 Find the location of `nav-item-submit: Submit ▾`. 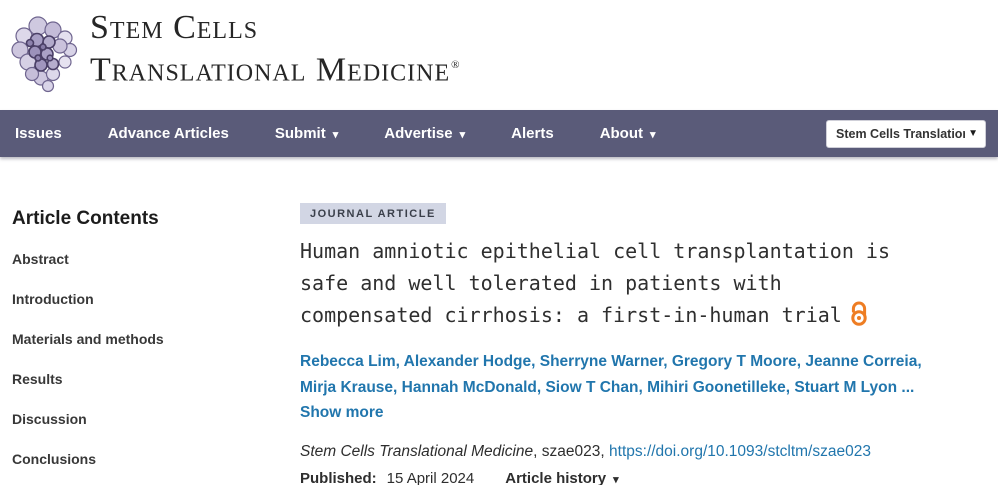

nav-item-submit: Submit ▾ is located at coordinates (306, 134).